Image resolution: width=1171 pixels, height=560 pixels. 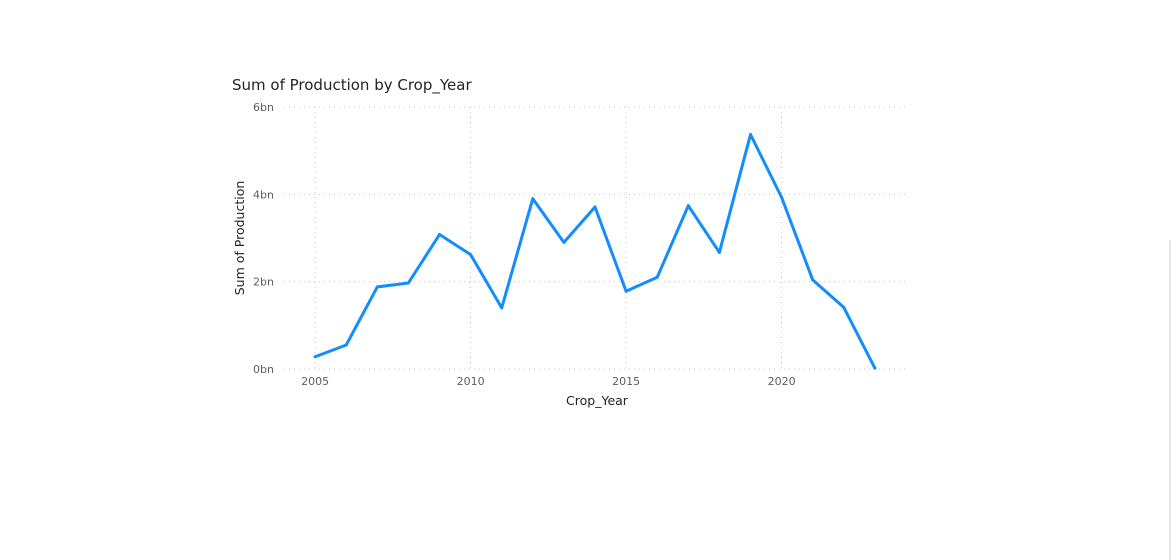 What do you see at coordinates (263, 369) in the screenshot?
I see `y-tick-label: 0bn` at bounding box center [263, 369].